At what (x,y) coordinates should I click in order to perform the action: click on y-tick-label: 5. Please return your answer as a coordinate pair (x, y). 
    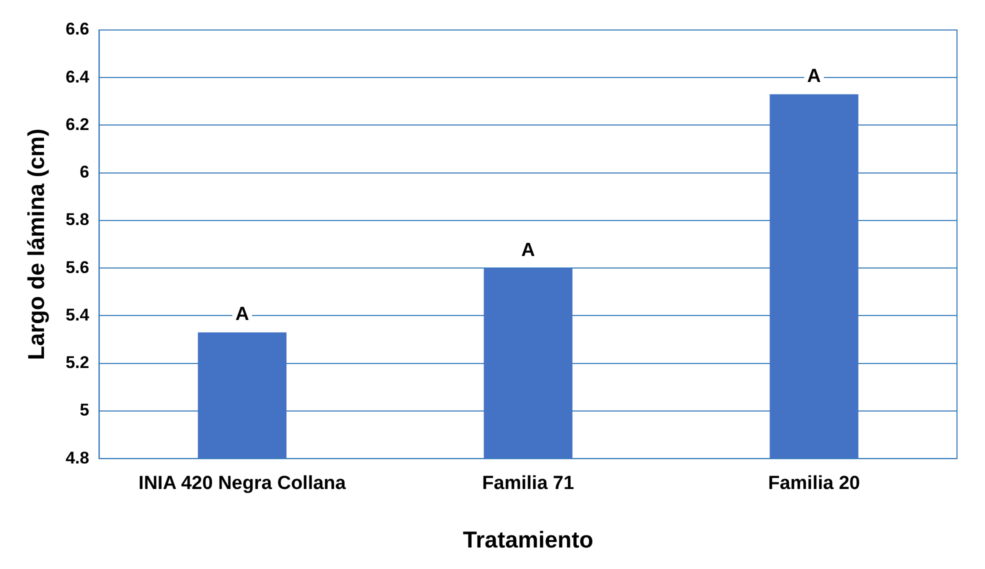
    Looking at the image, I should click on (85, 410).